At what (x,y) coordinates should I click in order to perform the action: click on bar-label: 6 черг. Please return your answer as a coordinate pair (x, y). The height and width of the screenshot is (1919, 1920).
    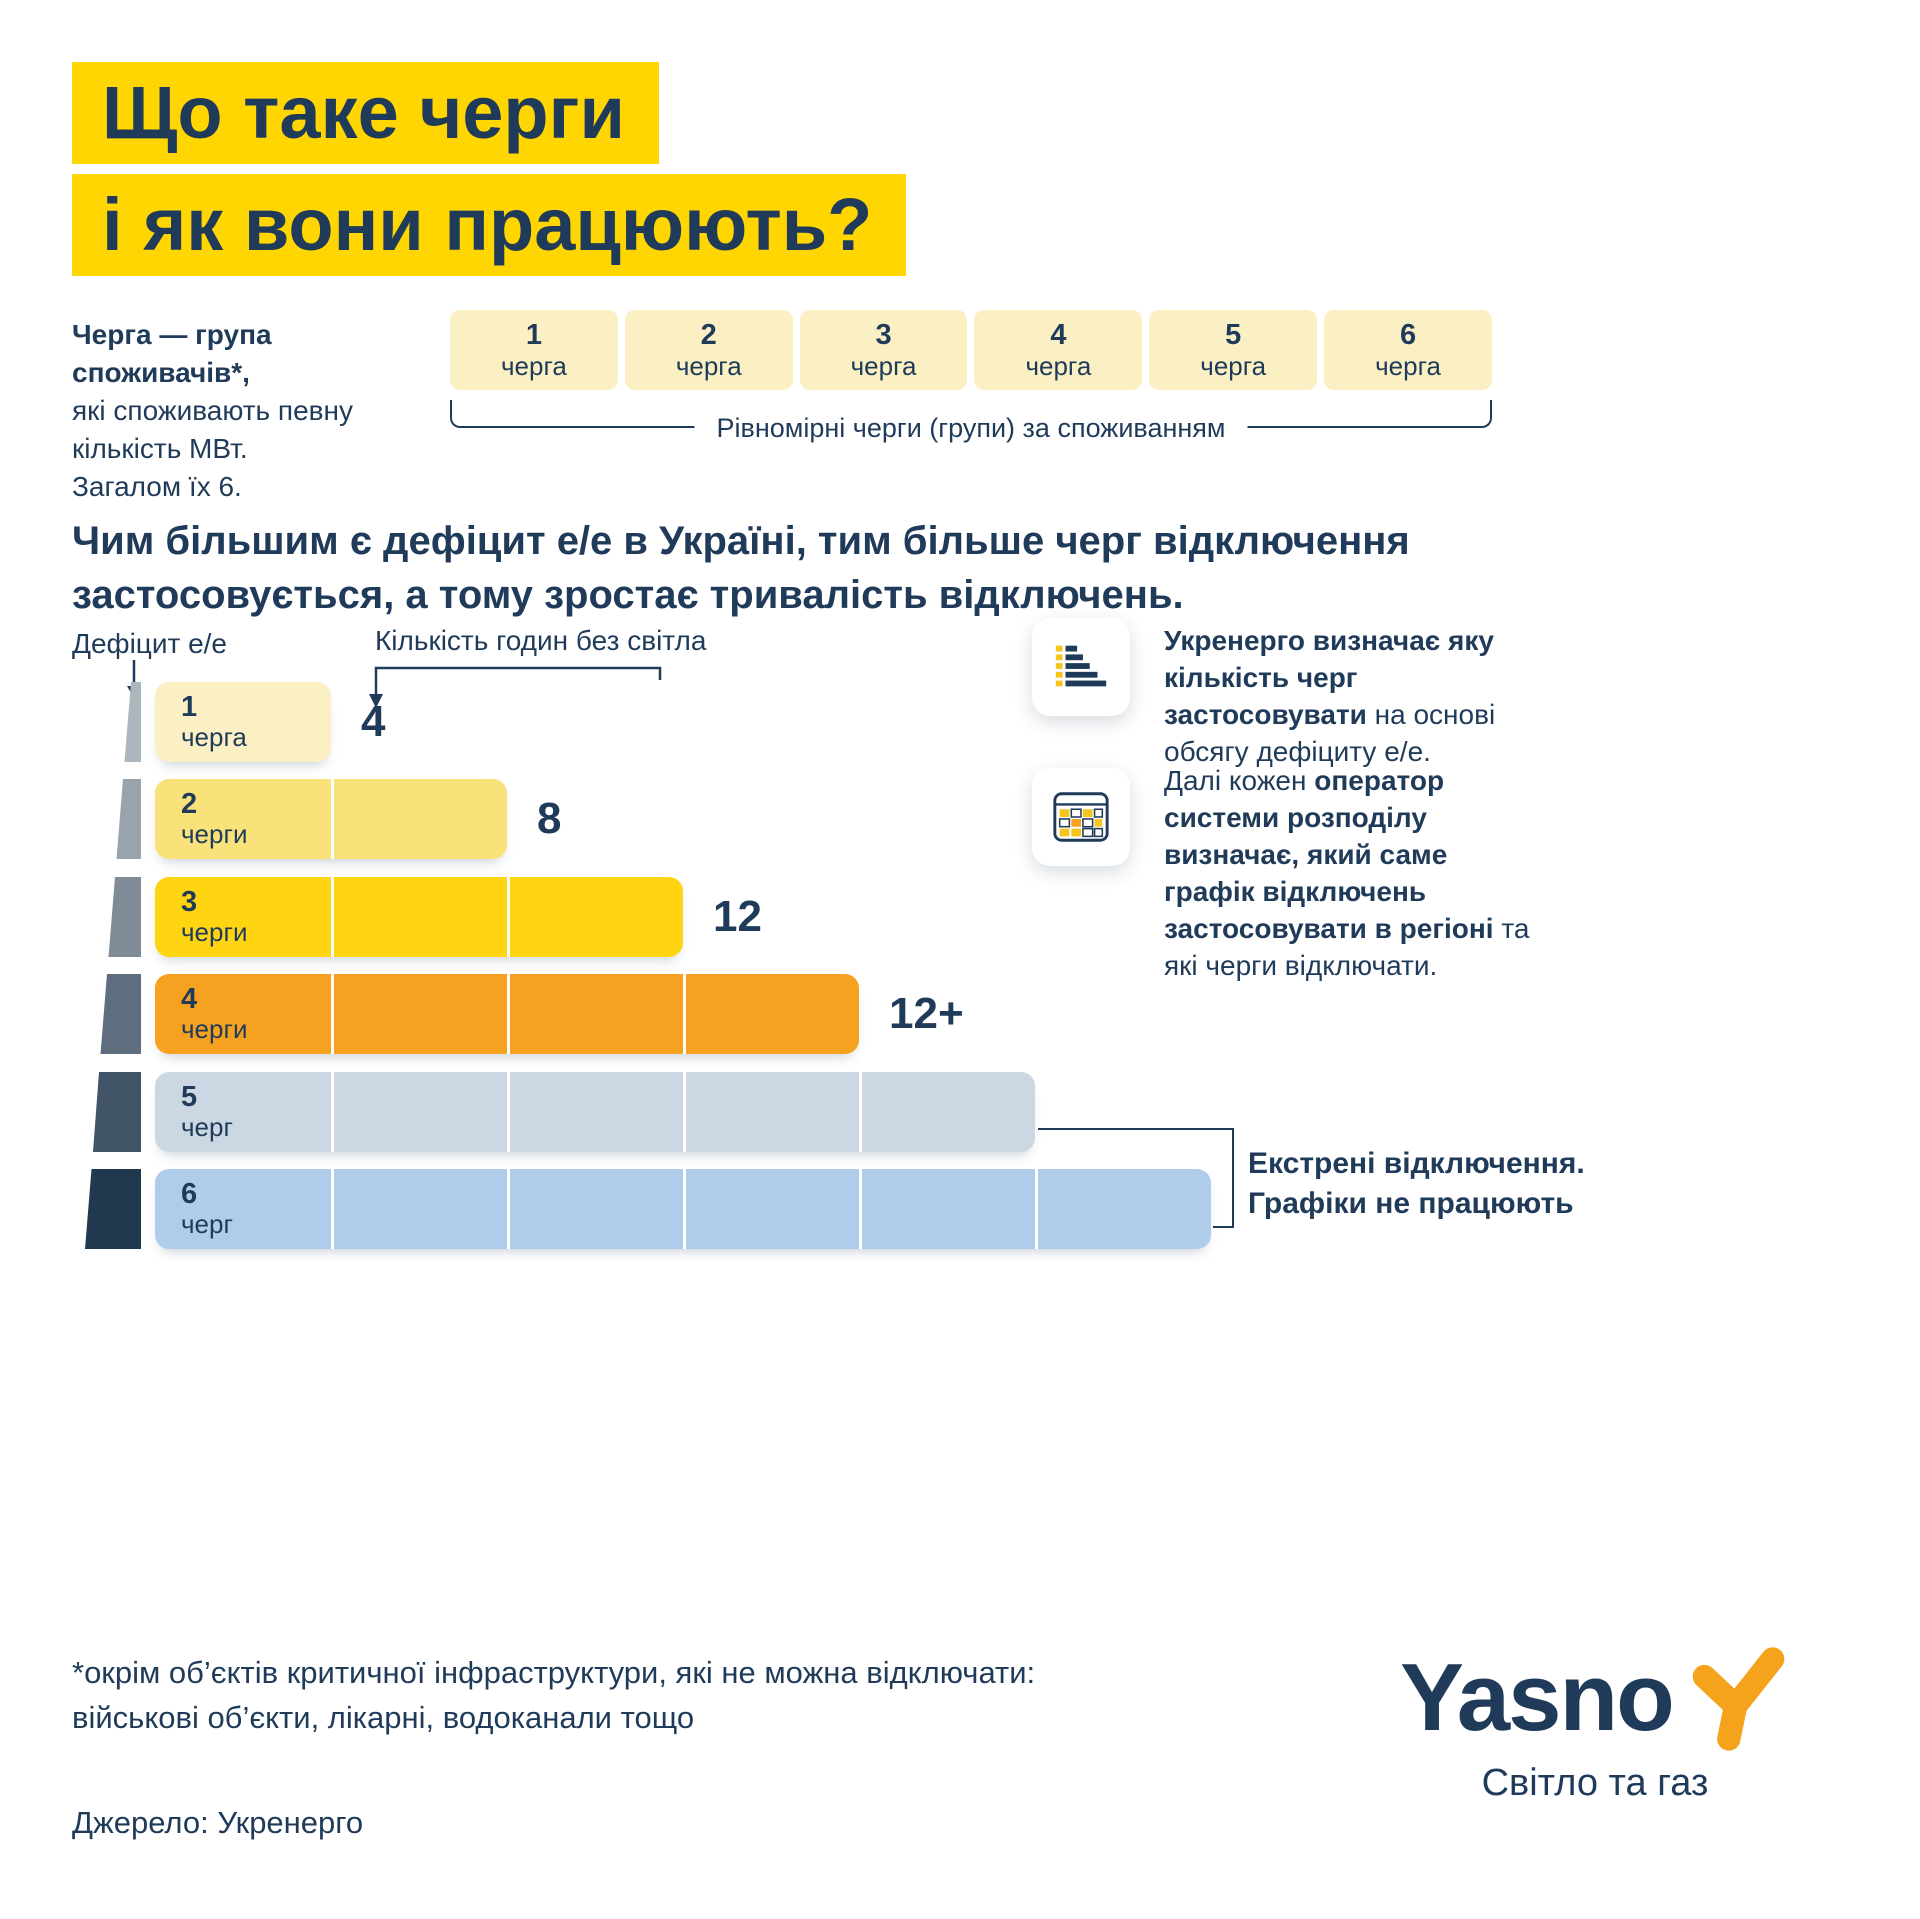
    Looking at the image, I should click on (207, 1209).